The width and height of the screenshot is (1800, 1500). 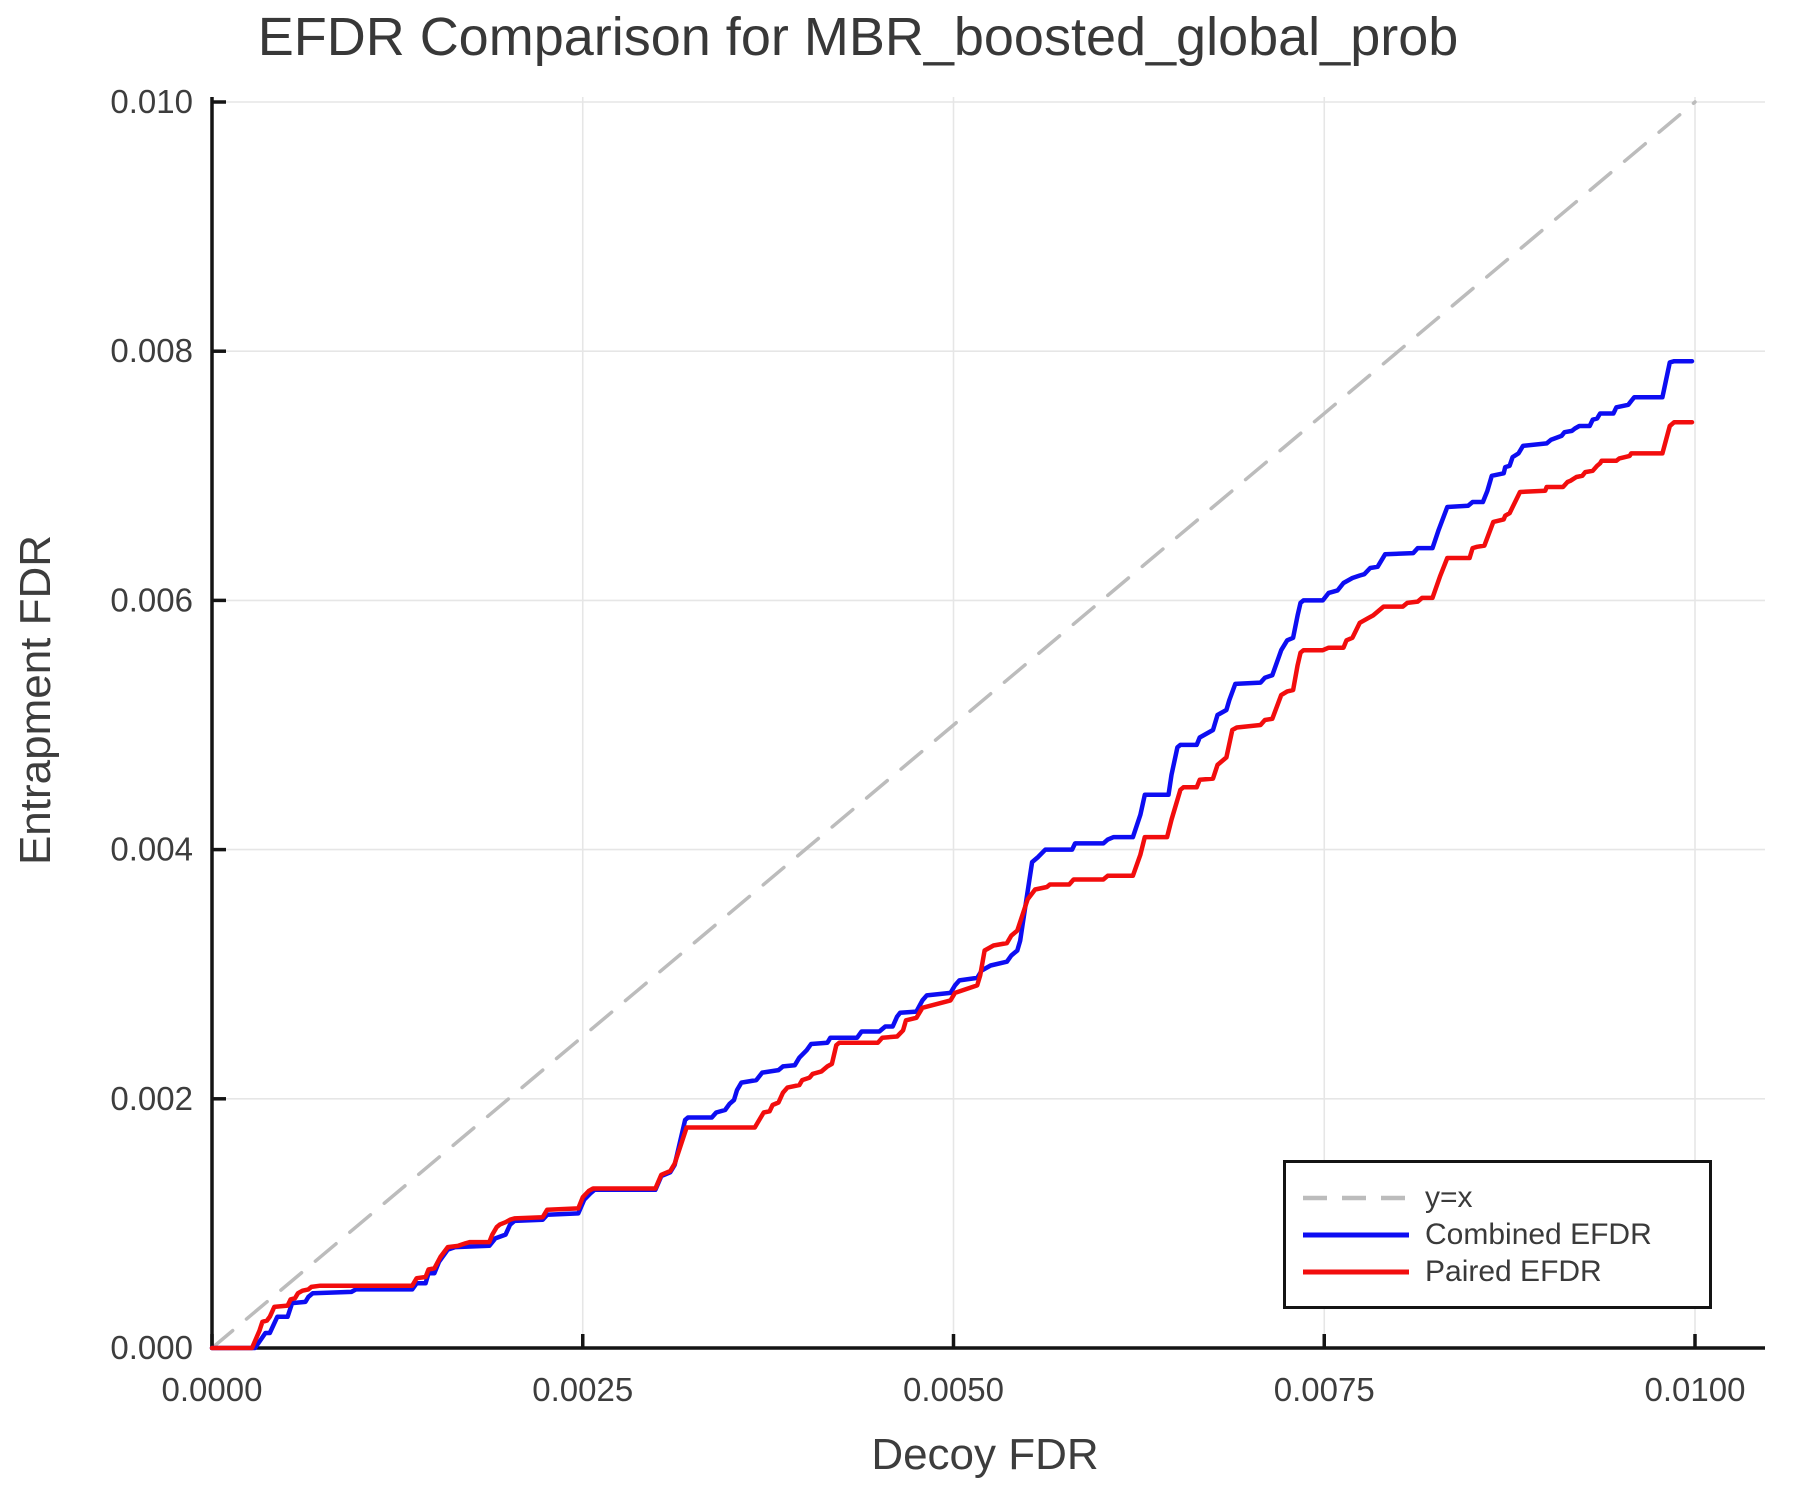 I want to click on y-tick-label: 0.008, so click(x=151, y=350).